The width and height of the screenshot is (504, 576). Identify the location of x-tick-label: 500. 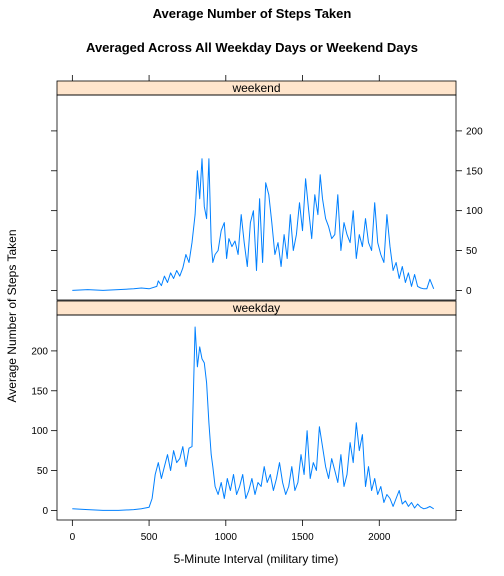
(149, 537).